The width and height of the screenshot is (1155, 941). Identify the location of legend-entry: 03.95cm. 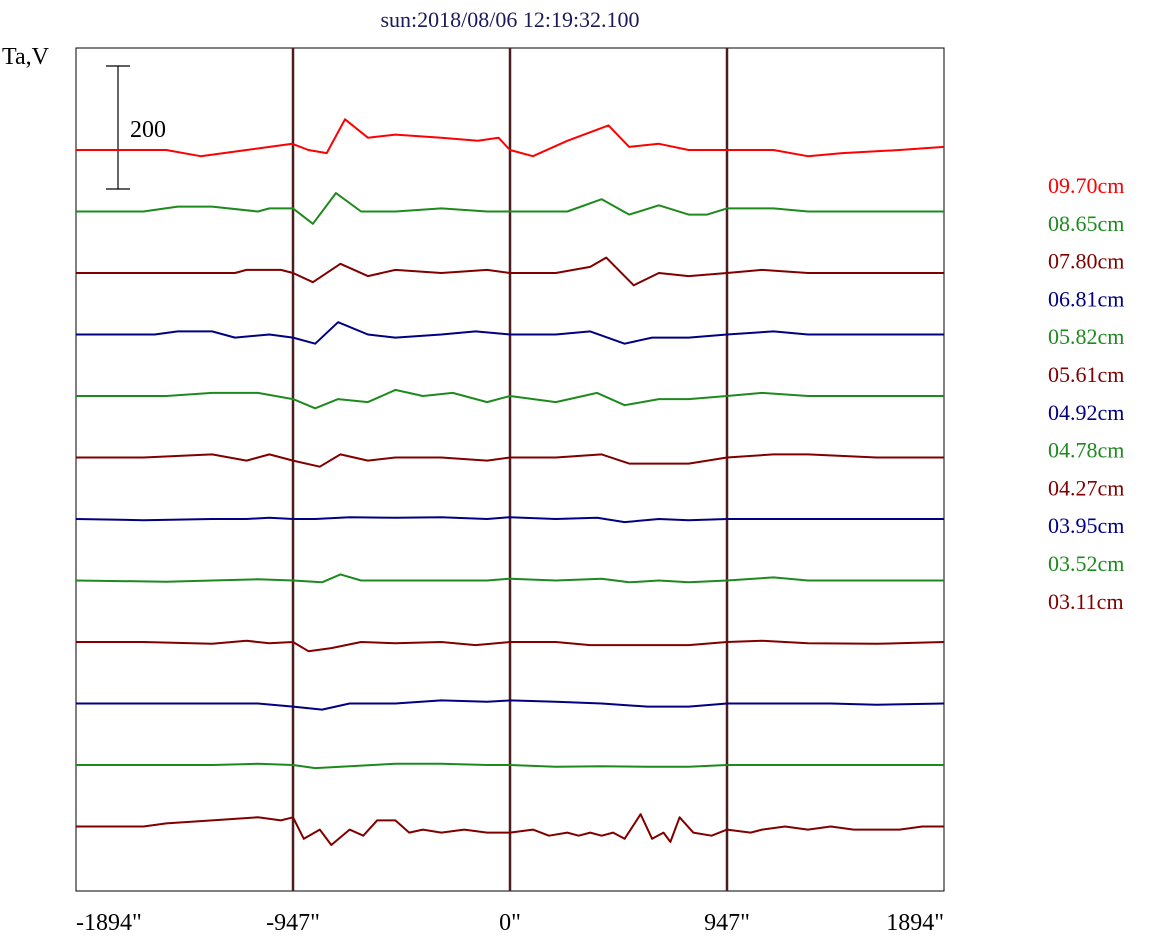
(1086, 525).